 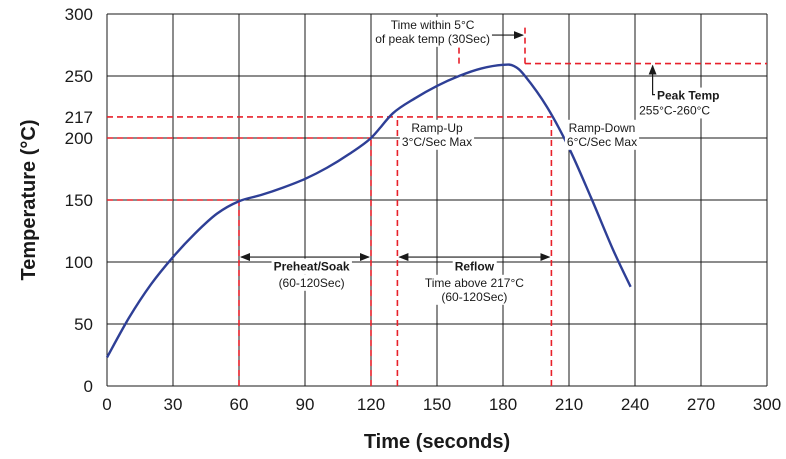 What do you see at coordinates (433, 25) in the screenshot?
I see `annotation-text: Time within 5°C` at bounding box center [433, 25].